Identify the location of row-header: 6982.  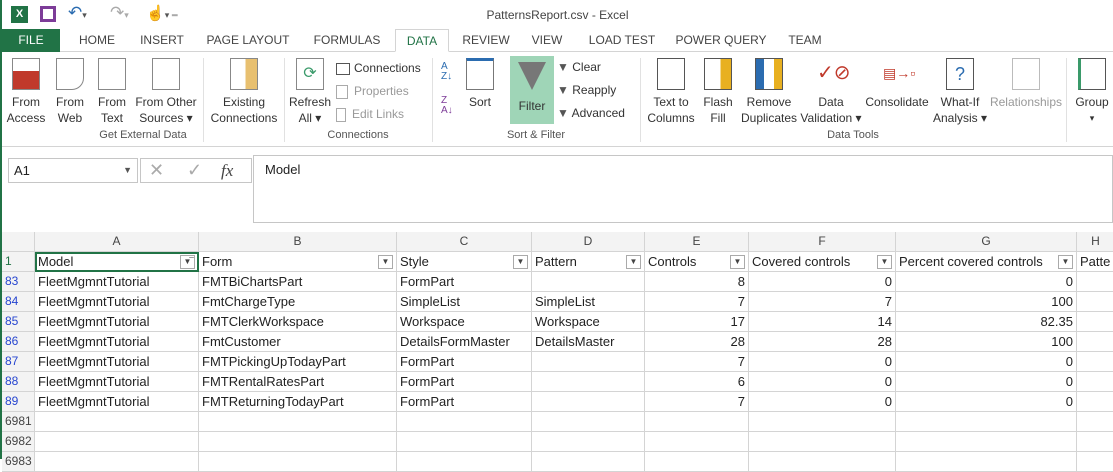
(18, 442).